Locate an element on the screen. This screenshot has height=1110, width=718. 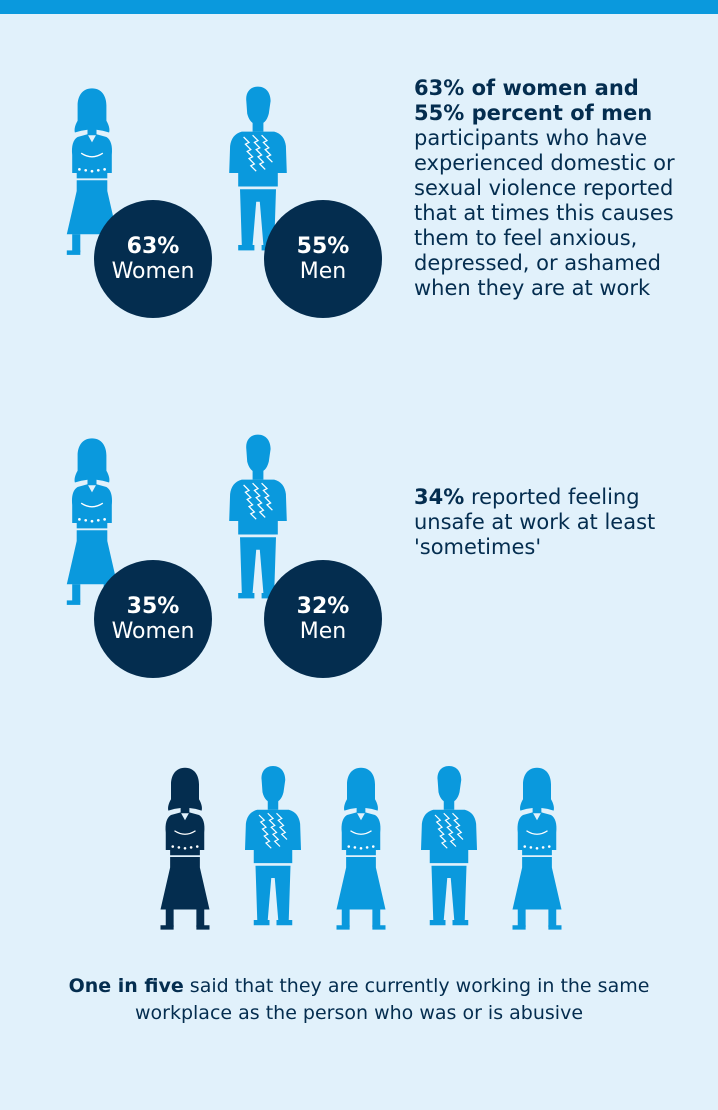
men-percent: 32% is located at coordinates (323, 606).